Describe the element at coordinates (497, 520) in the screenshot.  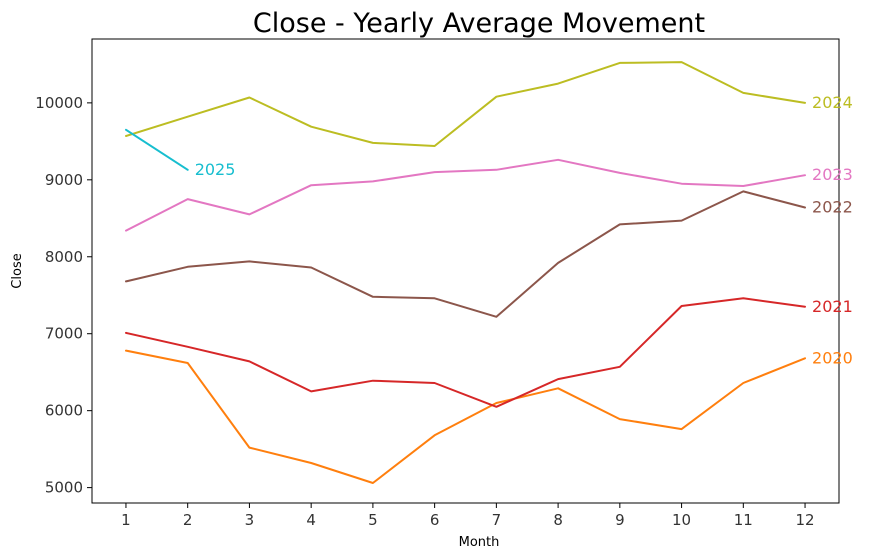
I see `x-tick-label: 7` at that location.